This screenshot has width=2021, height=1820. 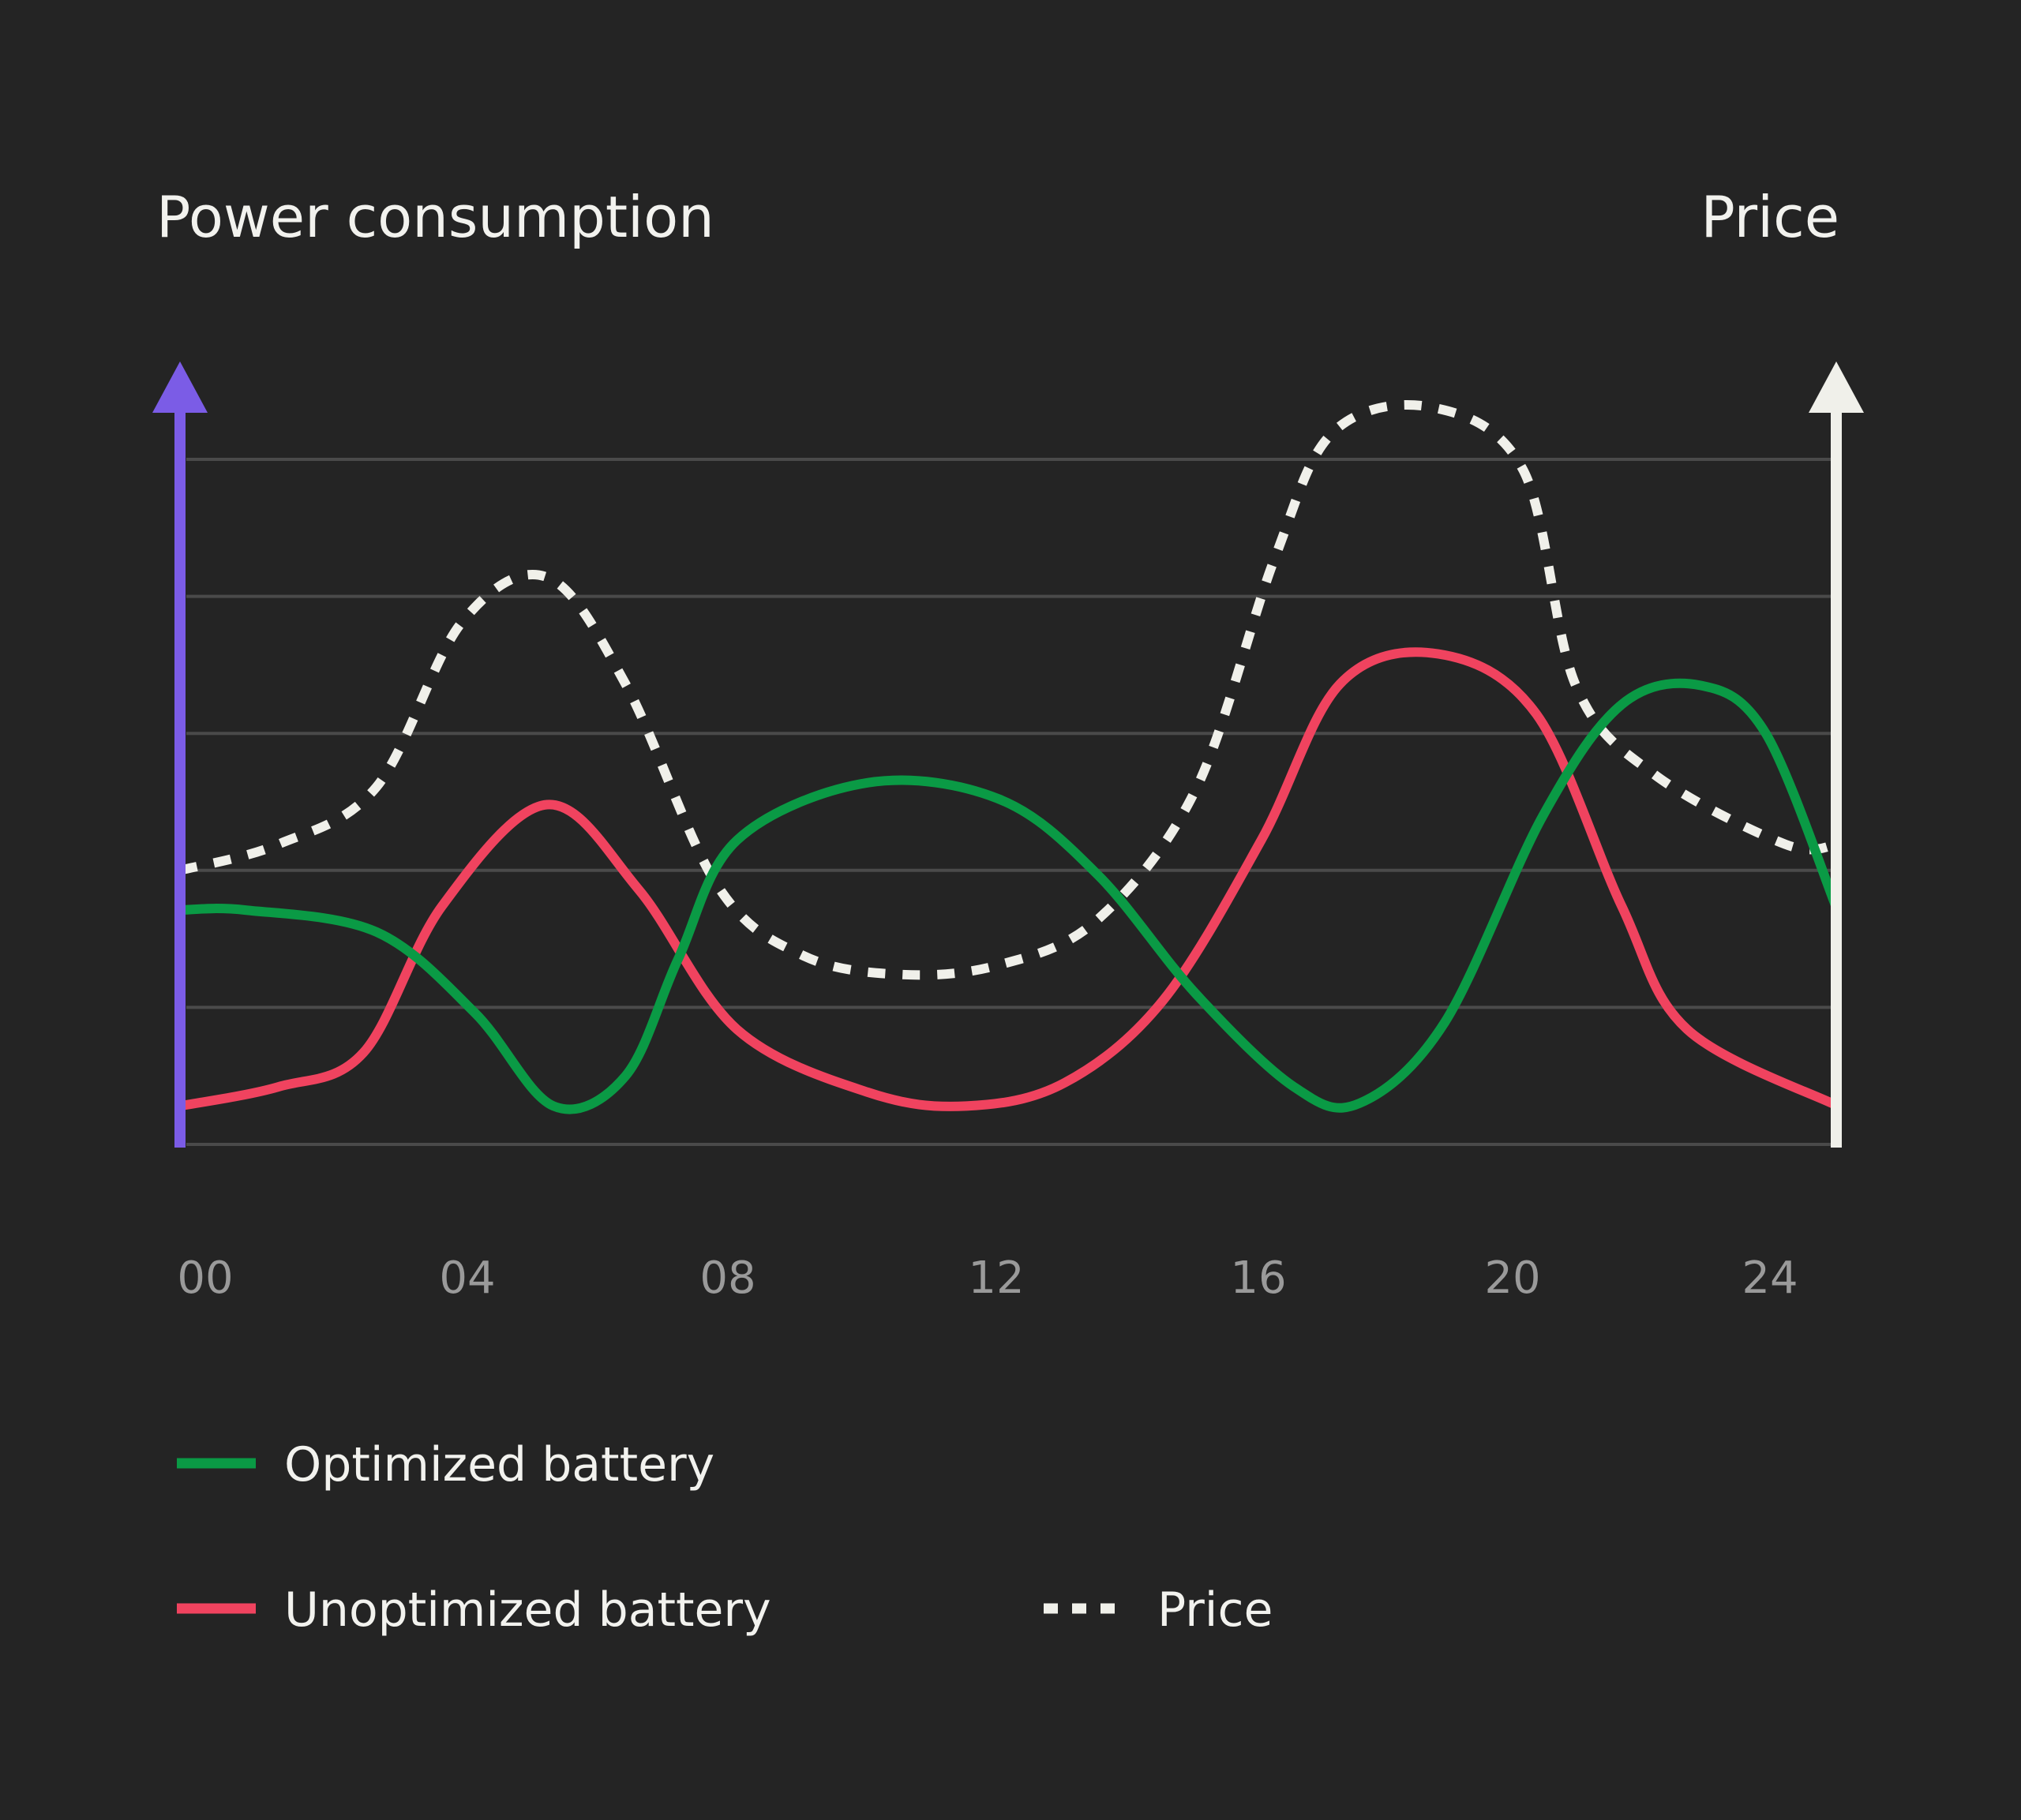 I want to click on right-axis-arrow-icon, so click(x=1836, y=387).